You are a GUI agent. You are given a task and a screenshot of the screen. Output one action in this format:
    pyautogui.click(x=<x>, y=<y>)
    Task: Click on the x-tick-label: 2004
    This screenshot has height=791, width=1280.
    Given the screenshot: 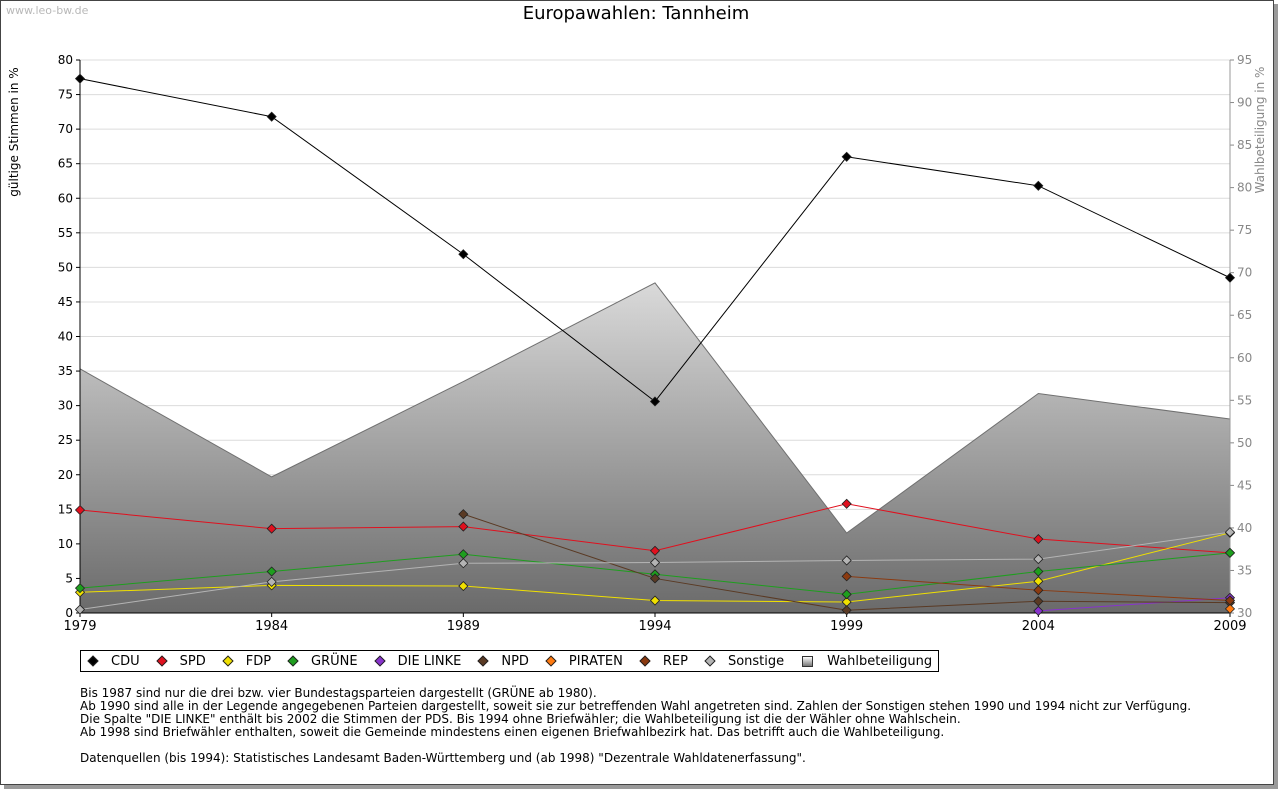 What is the action you would take?
    pyautogui.click(x=1038, y=626)
    